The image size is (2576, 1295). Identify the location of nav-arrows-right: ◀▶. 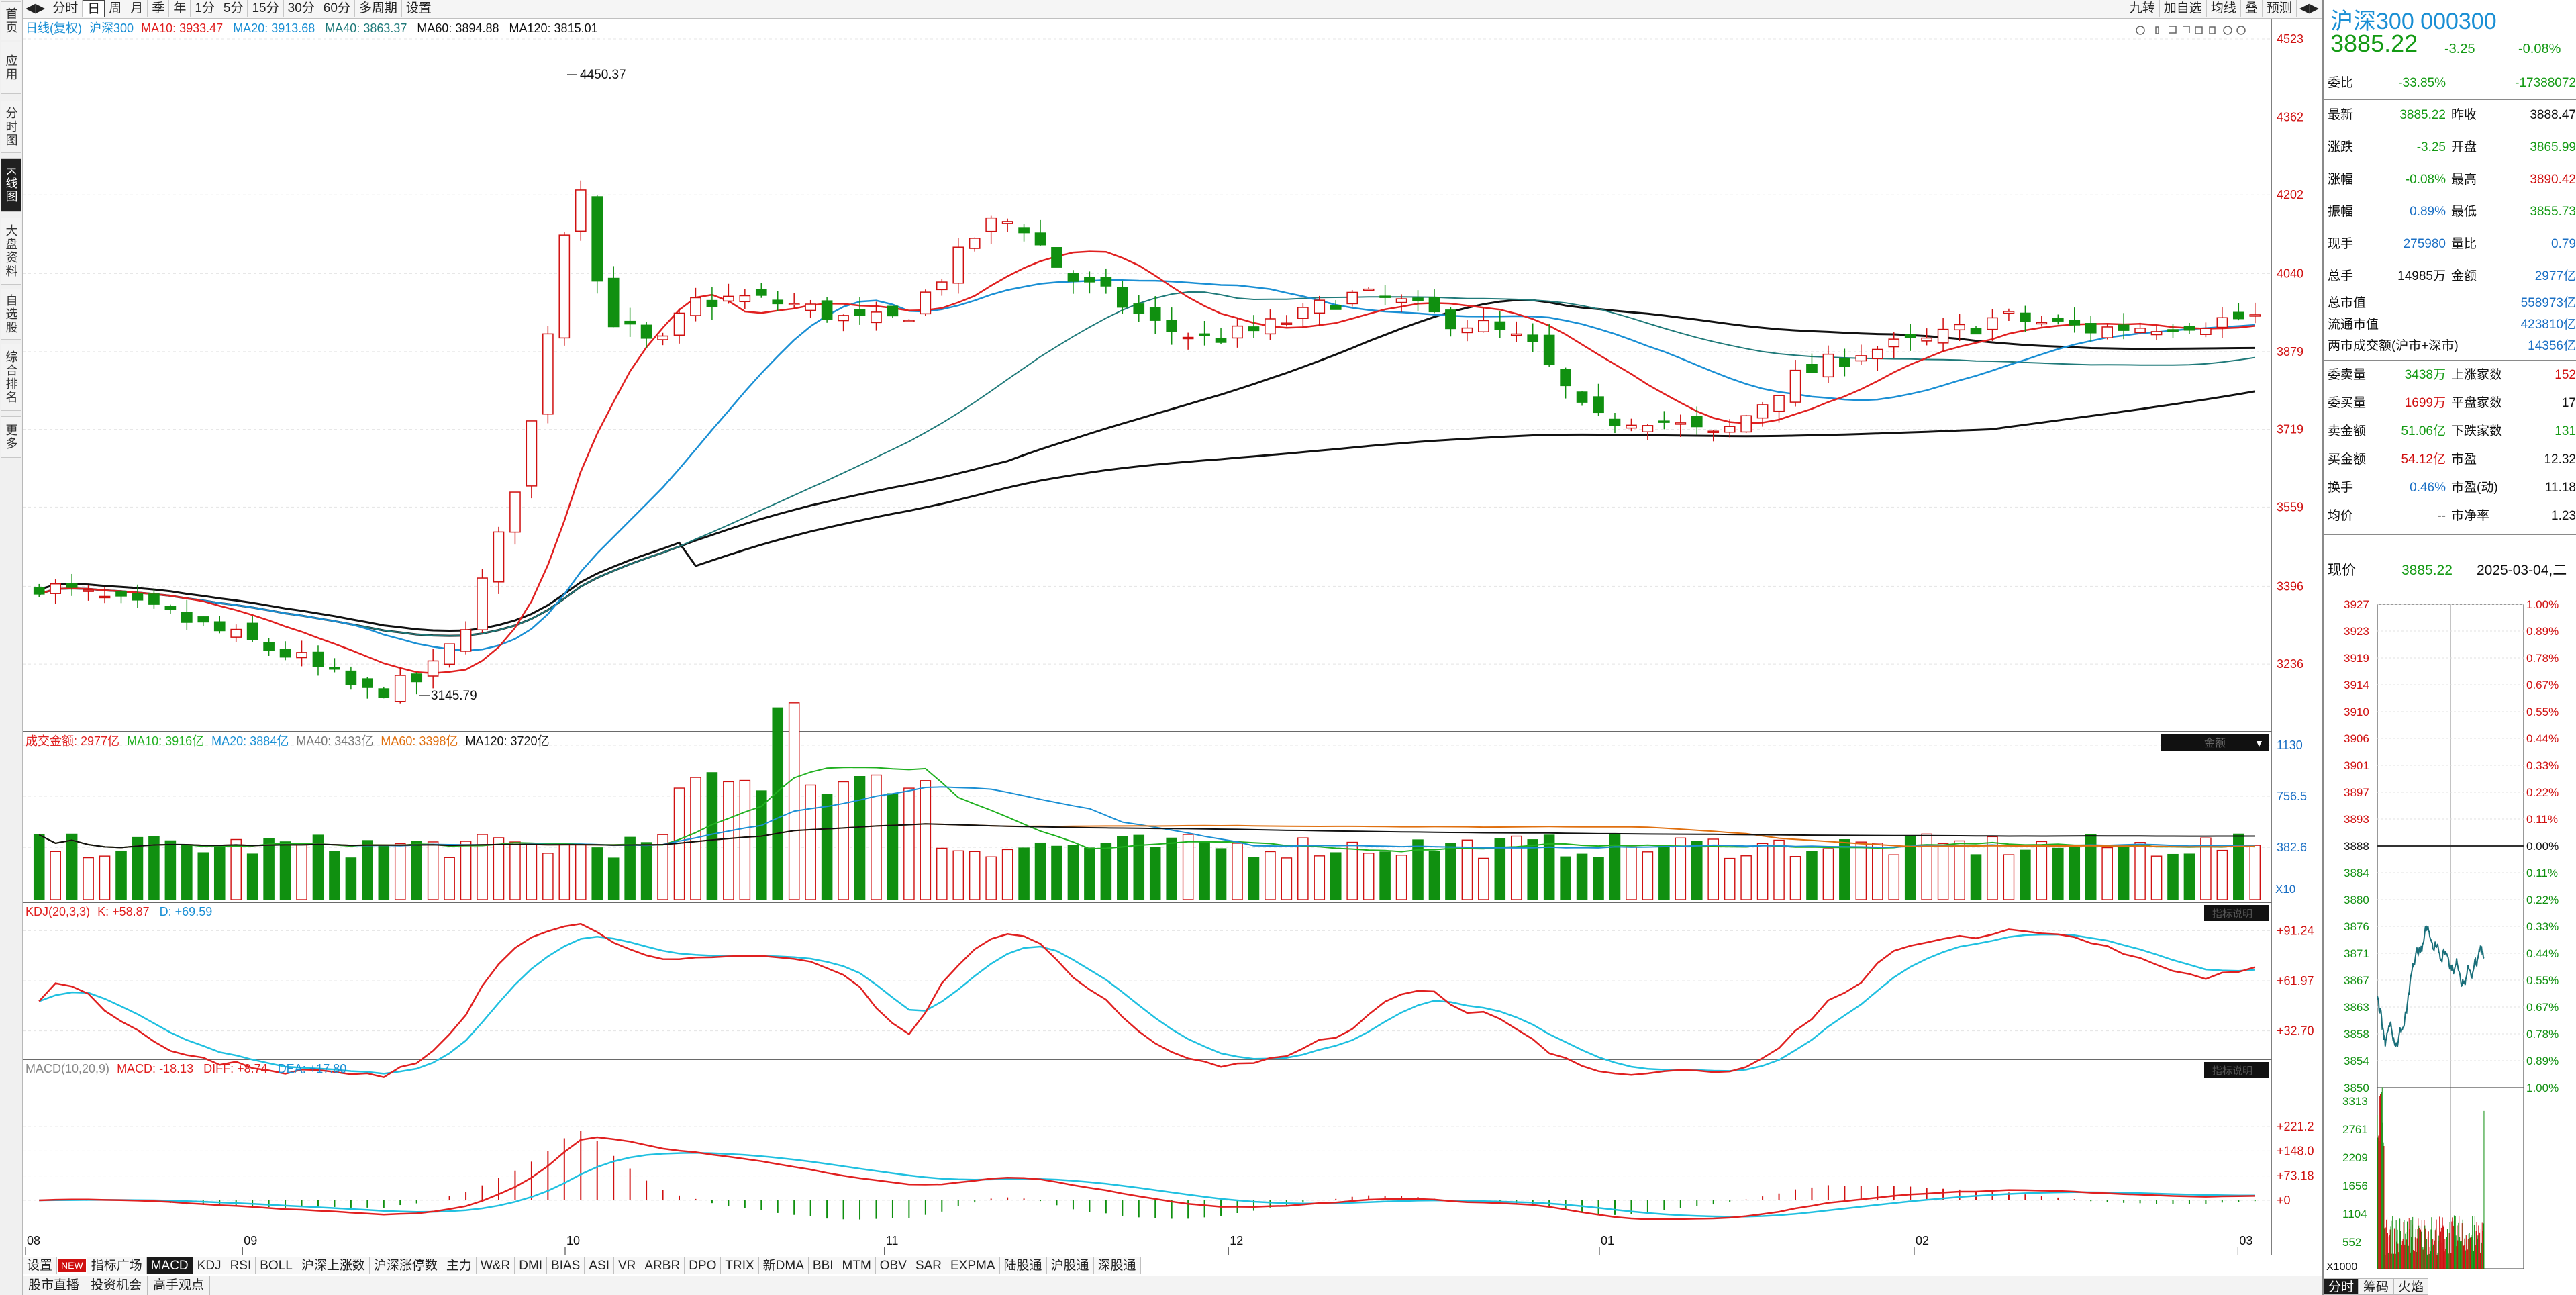
(2309, 8).